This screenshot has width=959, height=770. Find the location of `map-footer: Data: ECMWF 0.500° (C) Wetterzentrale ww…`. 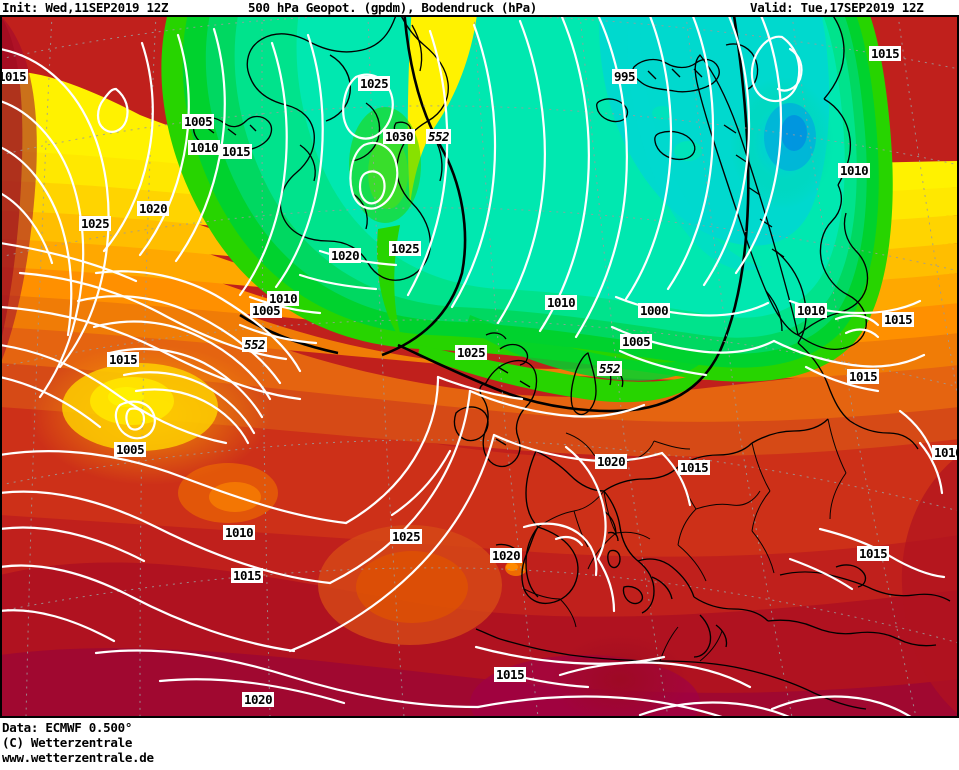

map-footer: Data: ECMWF 0.500° (C) Wetterzentrale ww… is located at coordinates (479, 745).